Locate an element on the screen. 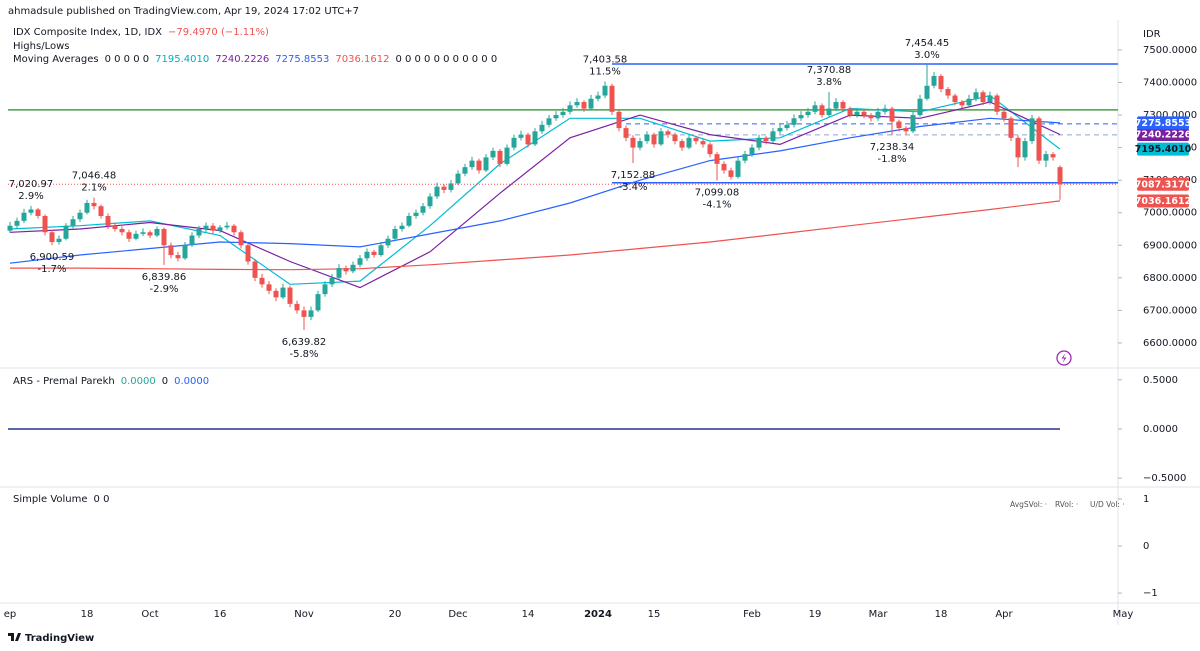  highs-lows-title: Highs/Lows is located at coordinates (41, 46).